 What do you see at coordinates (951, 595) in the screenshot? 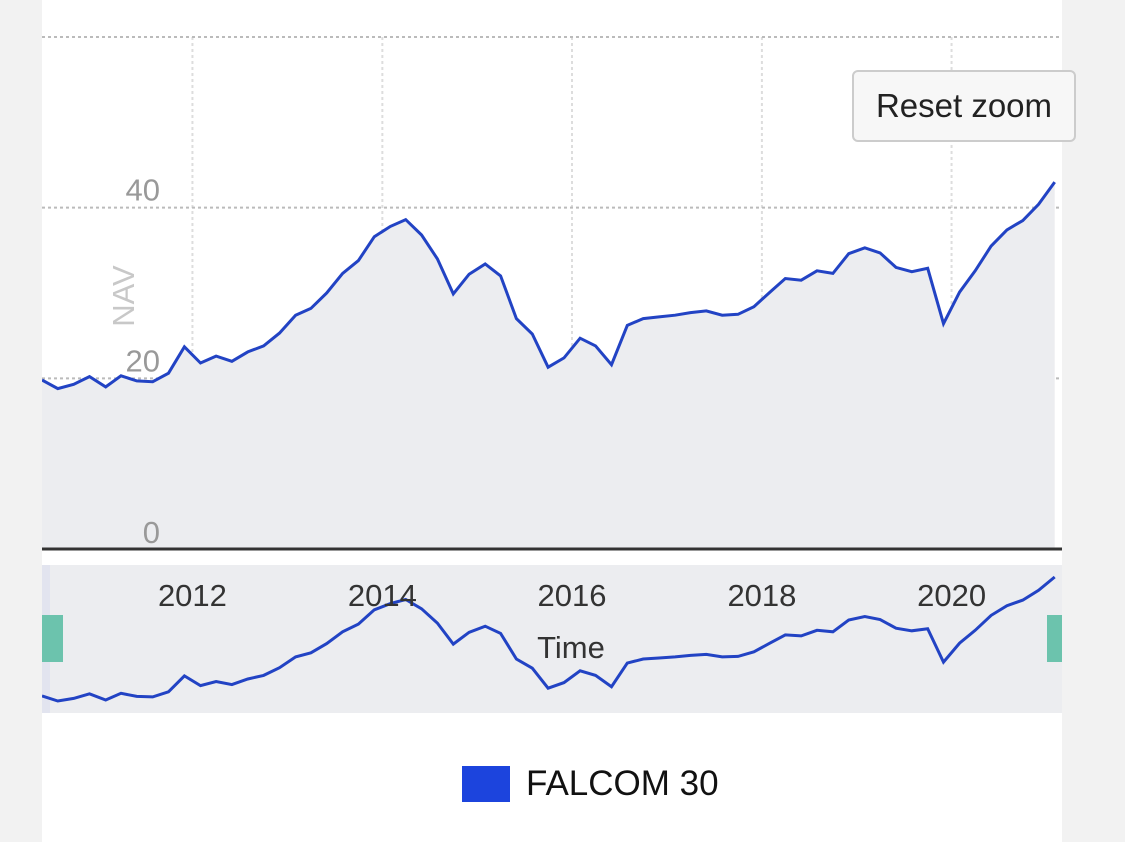
I see `x-tick-label: 2020` at bounding box center [951, 595].